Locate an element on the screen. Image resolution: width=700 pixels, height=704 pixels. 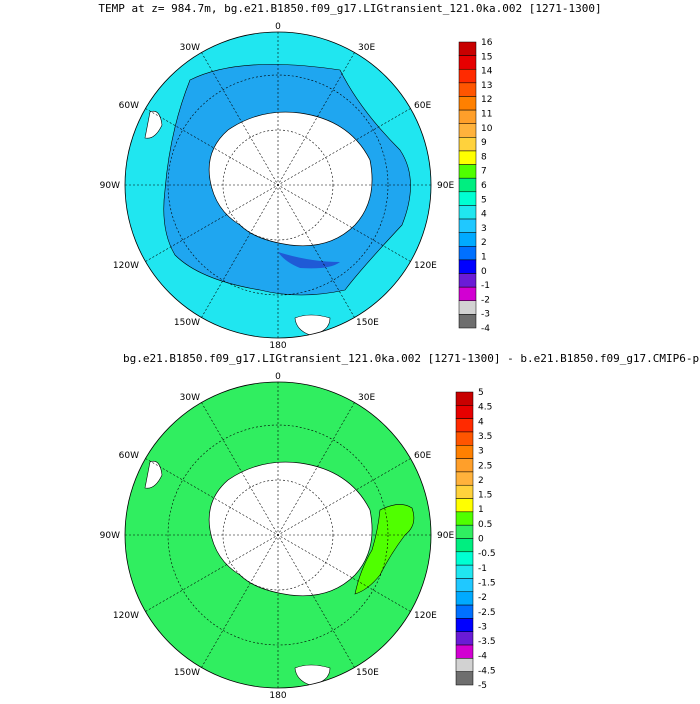
panel2-lon-60w: 60W is located at coordinates (129, 456).